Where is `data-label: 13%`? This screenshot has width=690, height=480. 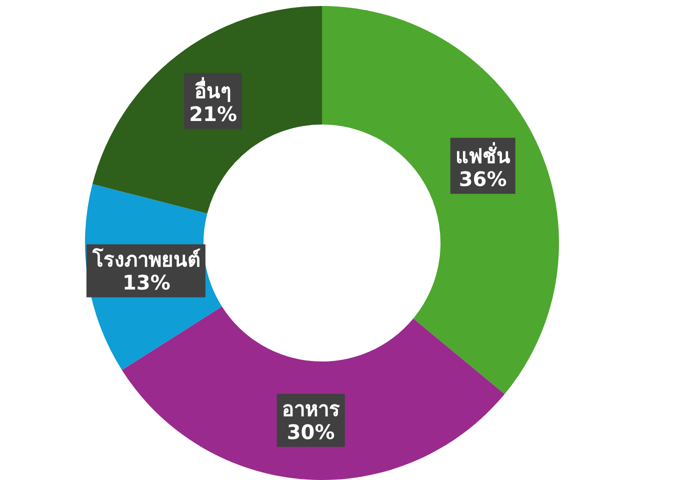
data-label: 13% is located at coordinates (146, 282).